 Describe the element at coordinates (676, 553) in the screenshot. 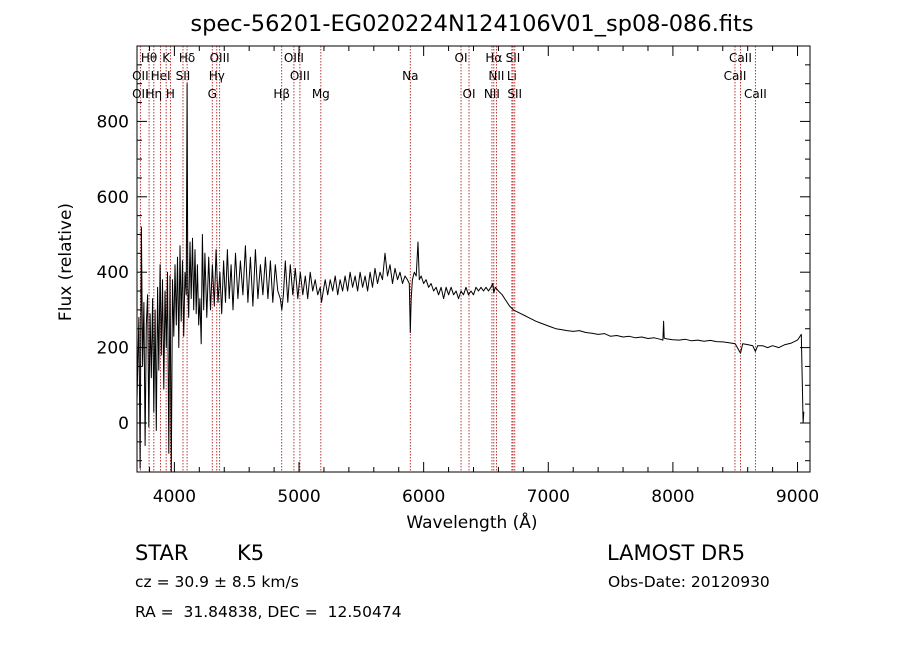

I see `survey-name: LAMOST DR5` at that location.